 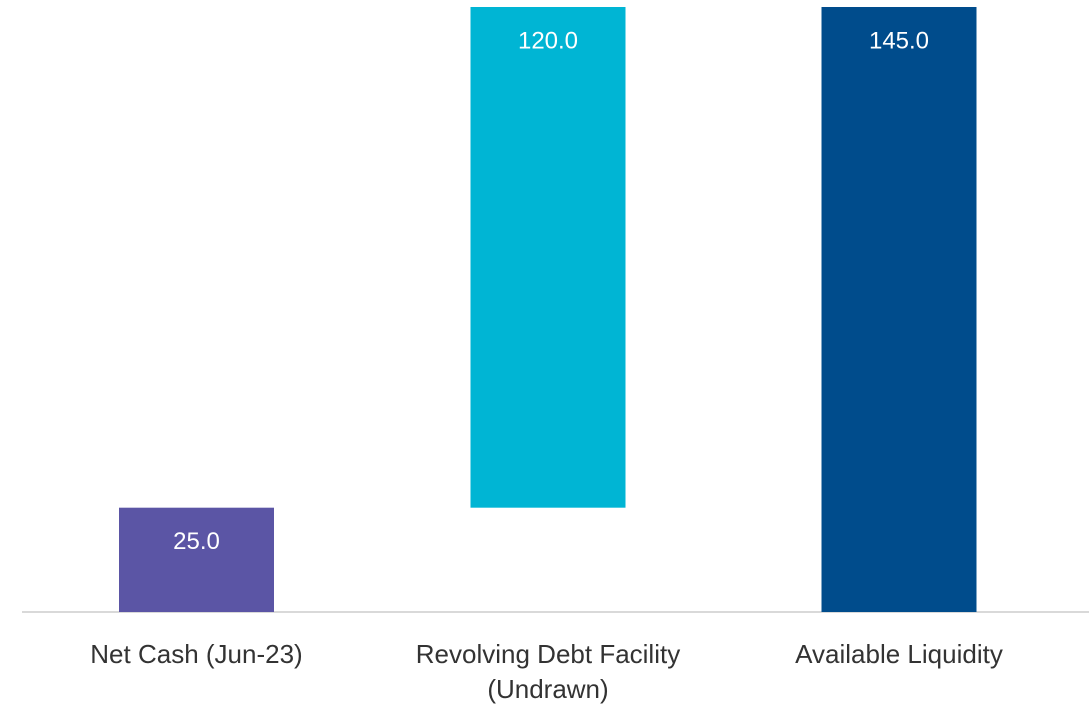 What do you see at coordinates (196, 654) in the screenshot?
I see `x-tick-label: Net Cash (Jun-23)` at bounding box center [196, 654].